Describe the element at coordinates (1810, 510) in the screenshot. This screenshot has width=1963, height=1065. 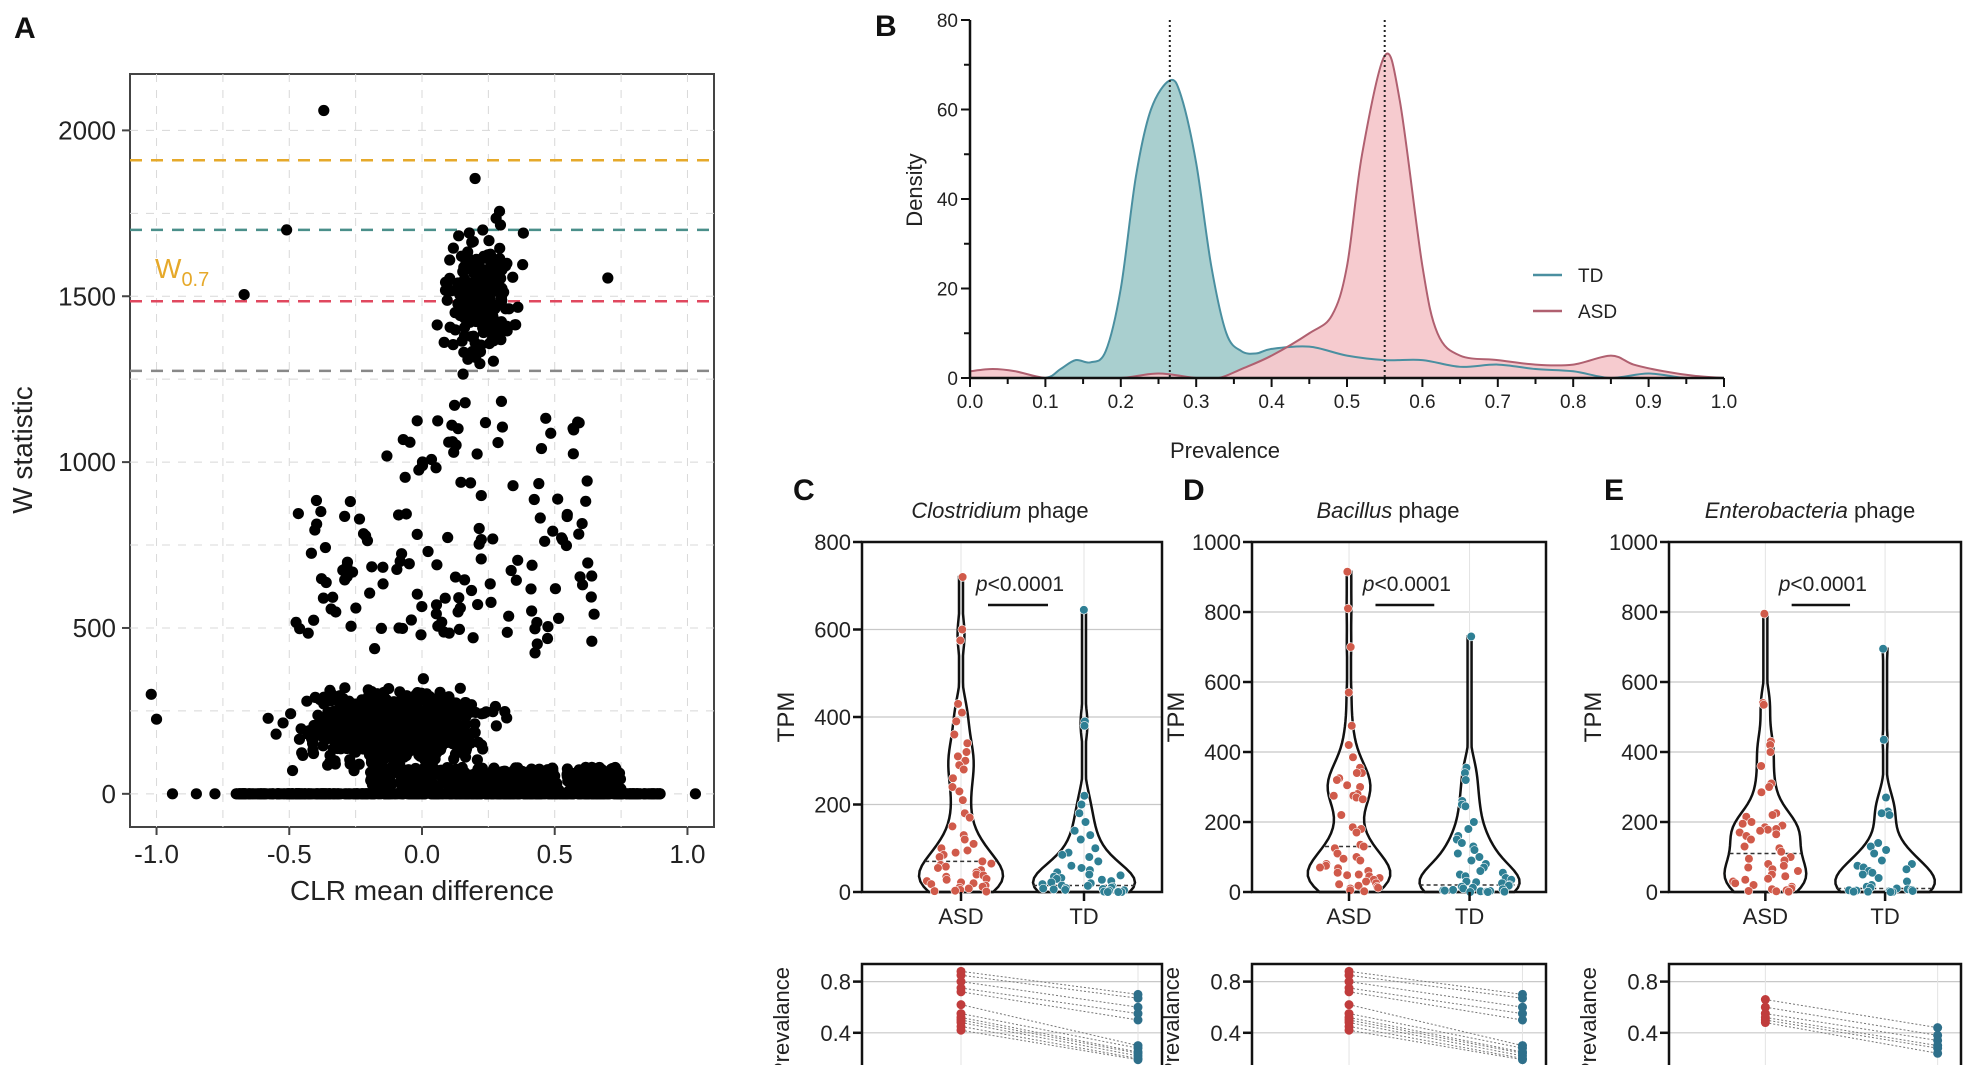
I see `panel-title: Enterobacteria phage` at that location.